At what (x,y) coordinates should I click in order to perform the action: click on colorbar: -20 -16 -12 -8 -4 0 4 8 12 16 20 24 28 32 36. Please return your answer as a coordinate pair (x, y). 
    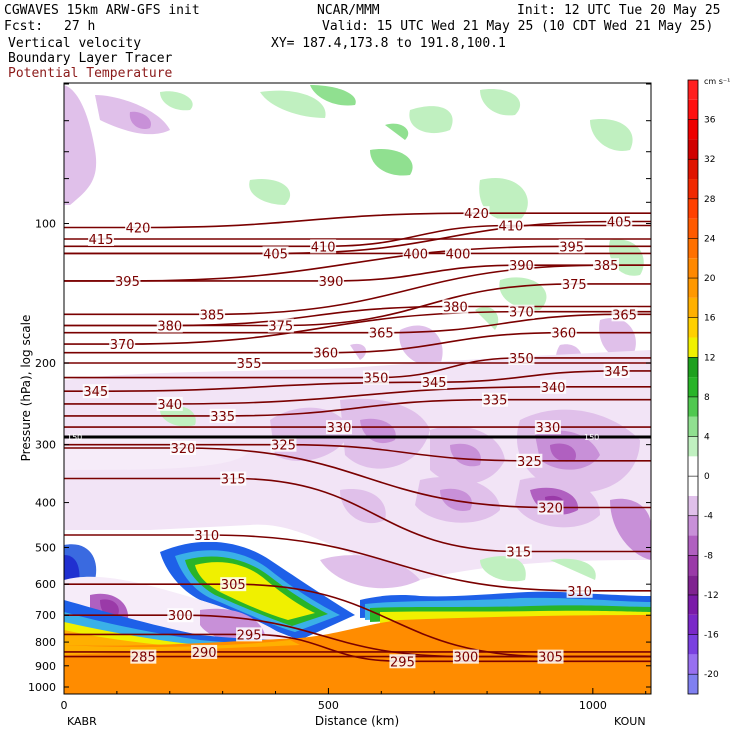
    Looking at the image, I should click on (703, 387).